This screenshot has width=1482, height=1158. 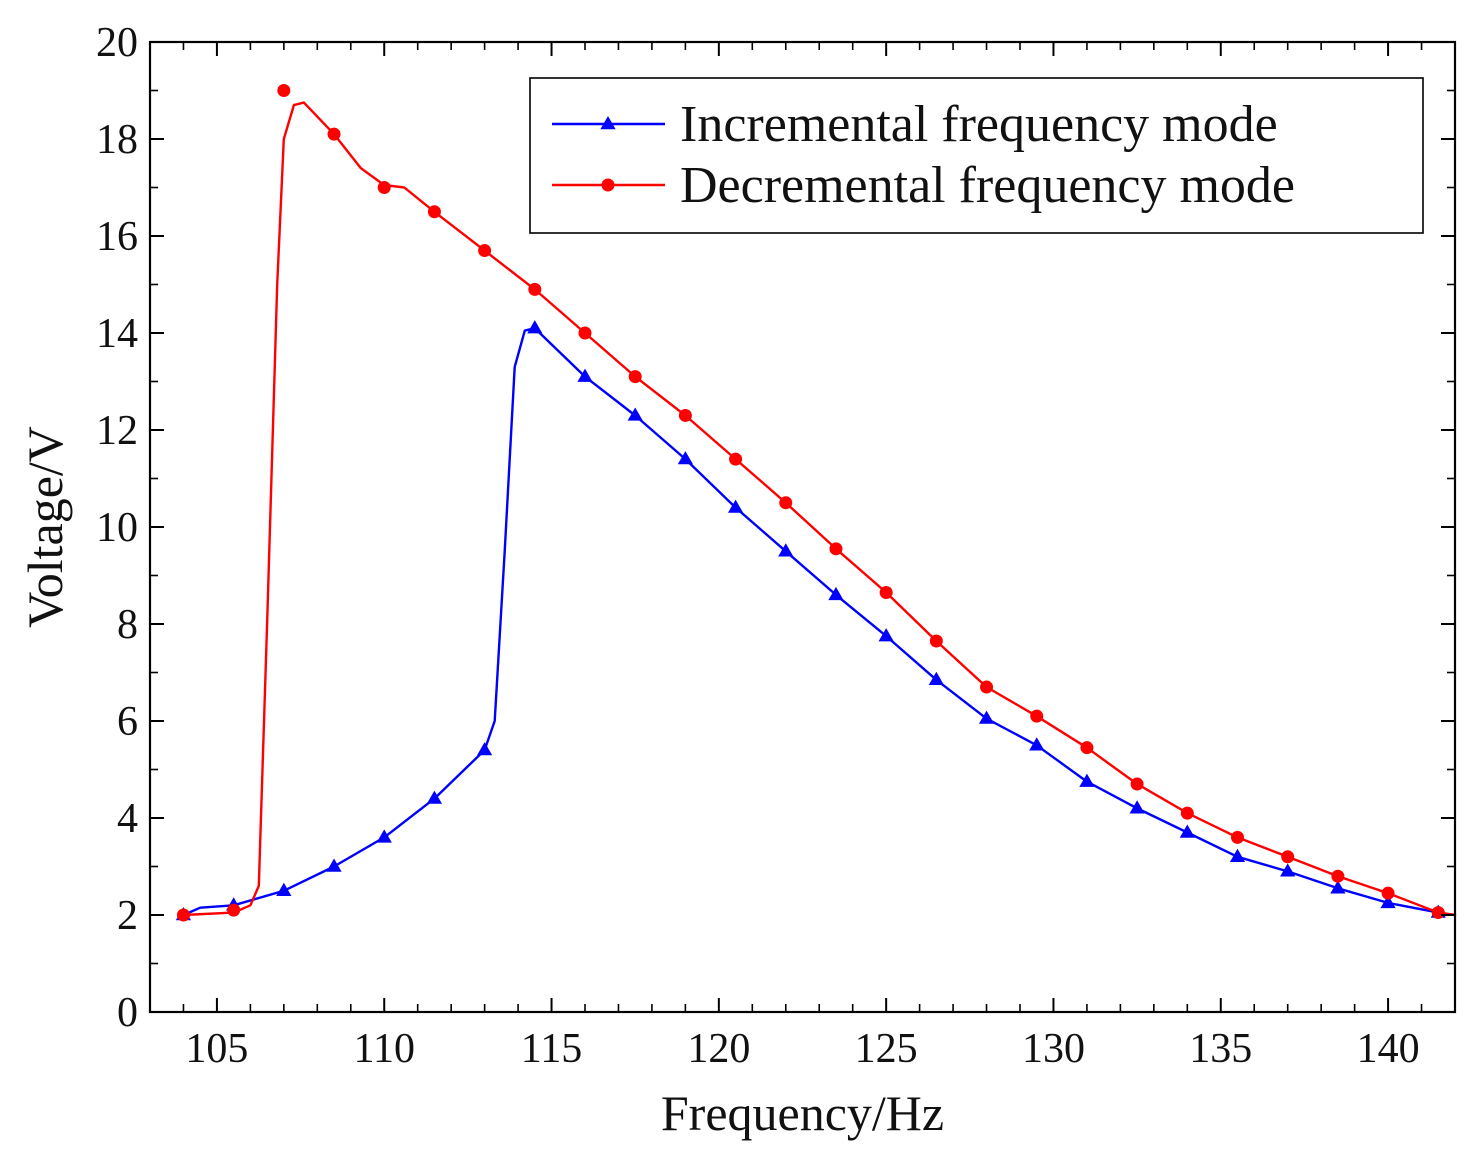 What do you see at coordinates (216, 1049) in the screenshot?
I see `x-tick-label: 105` at bounding box center [216, 1049].